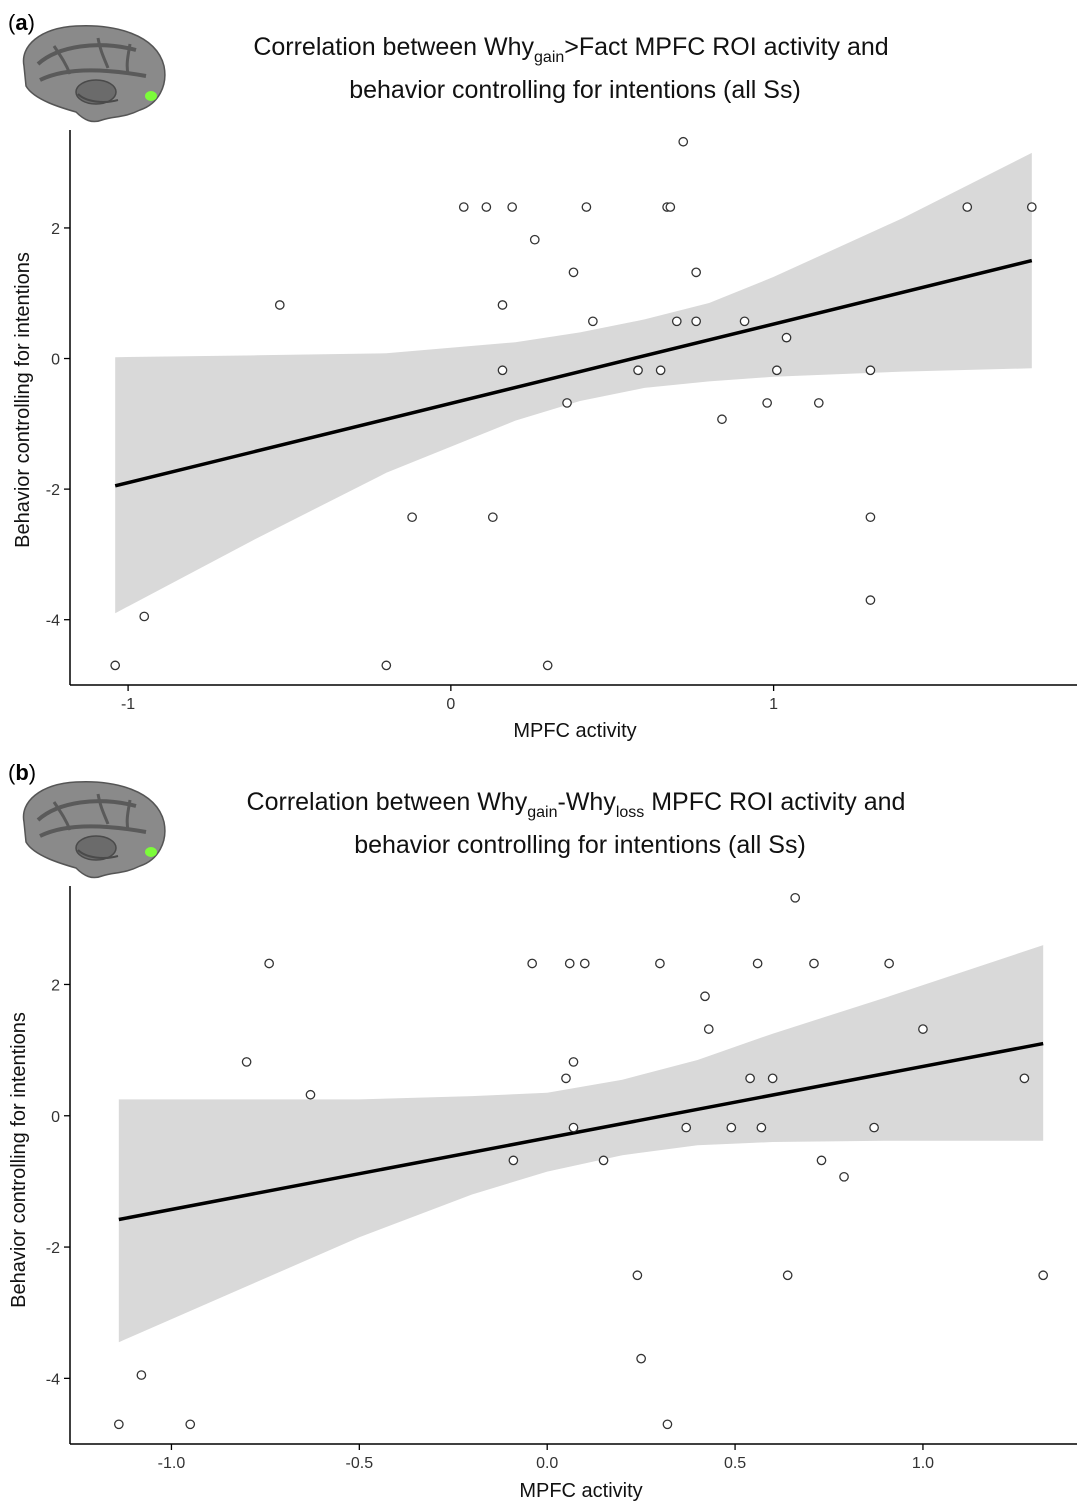 The height and width of the screenshot is (1504, 1079). What do you see at coordinates (450, 704) in the screenshot?
I see `x-tick-label: 0` at bounding box center [450, 704].